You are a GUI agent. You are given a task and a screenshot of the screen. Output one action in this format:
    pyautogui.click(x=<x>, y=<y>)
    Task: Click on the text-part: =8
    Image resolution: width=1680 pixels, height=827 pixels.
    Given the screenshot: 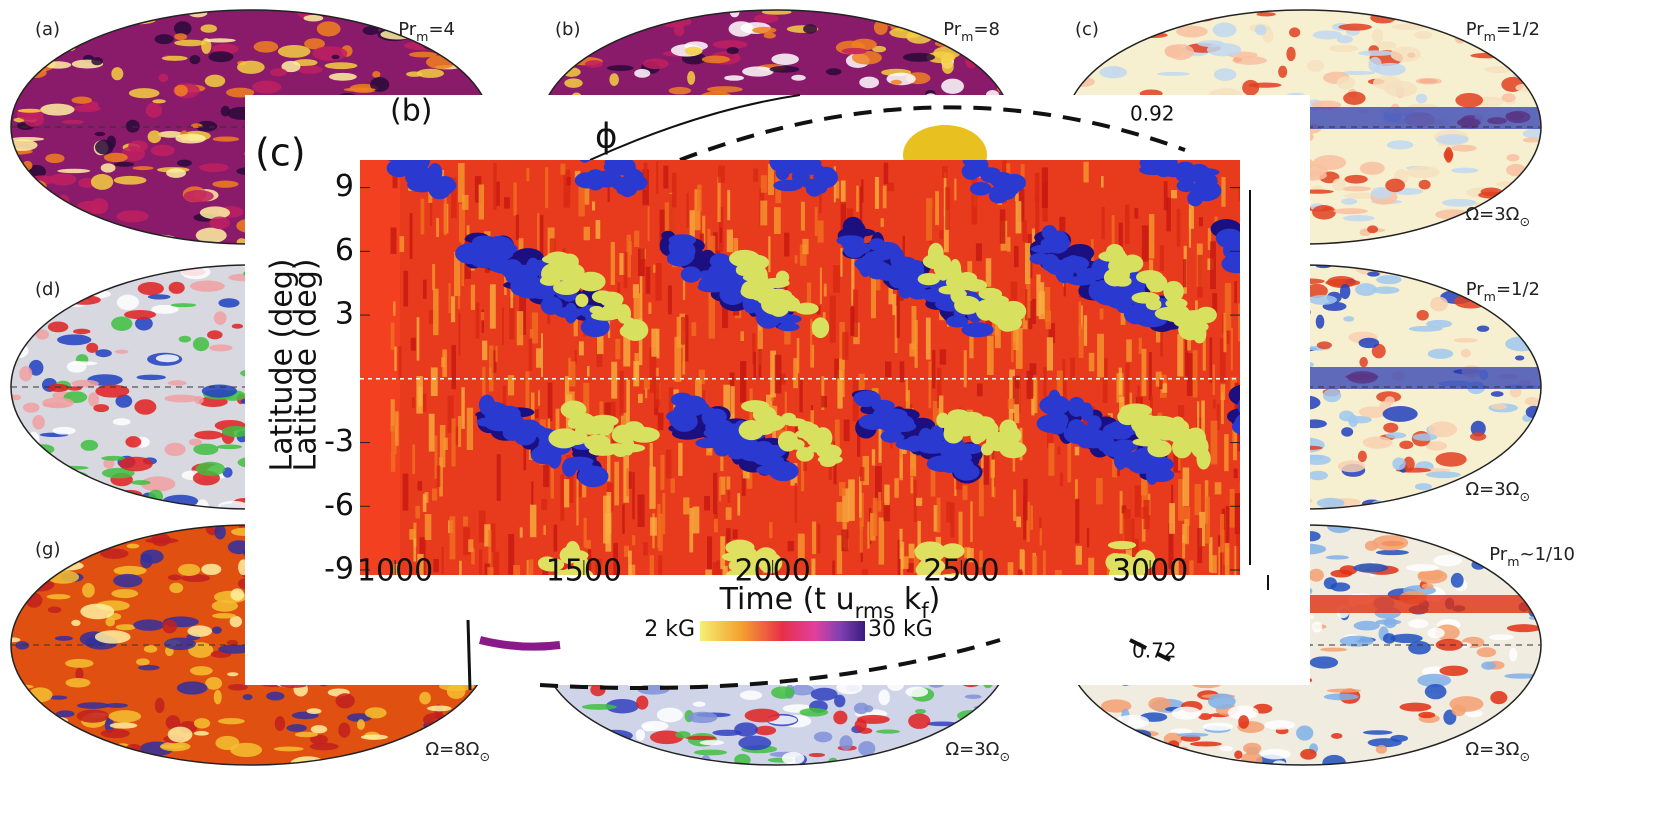 What is the action you would take?
    pyautogui.click(x=986, y=29)
    